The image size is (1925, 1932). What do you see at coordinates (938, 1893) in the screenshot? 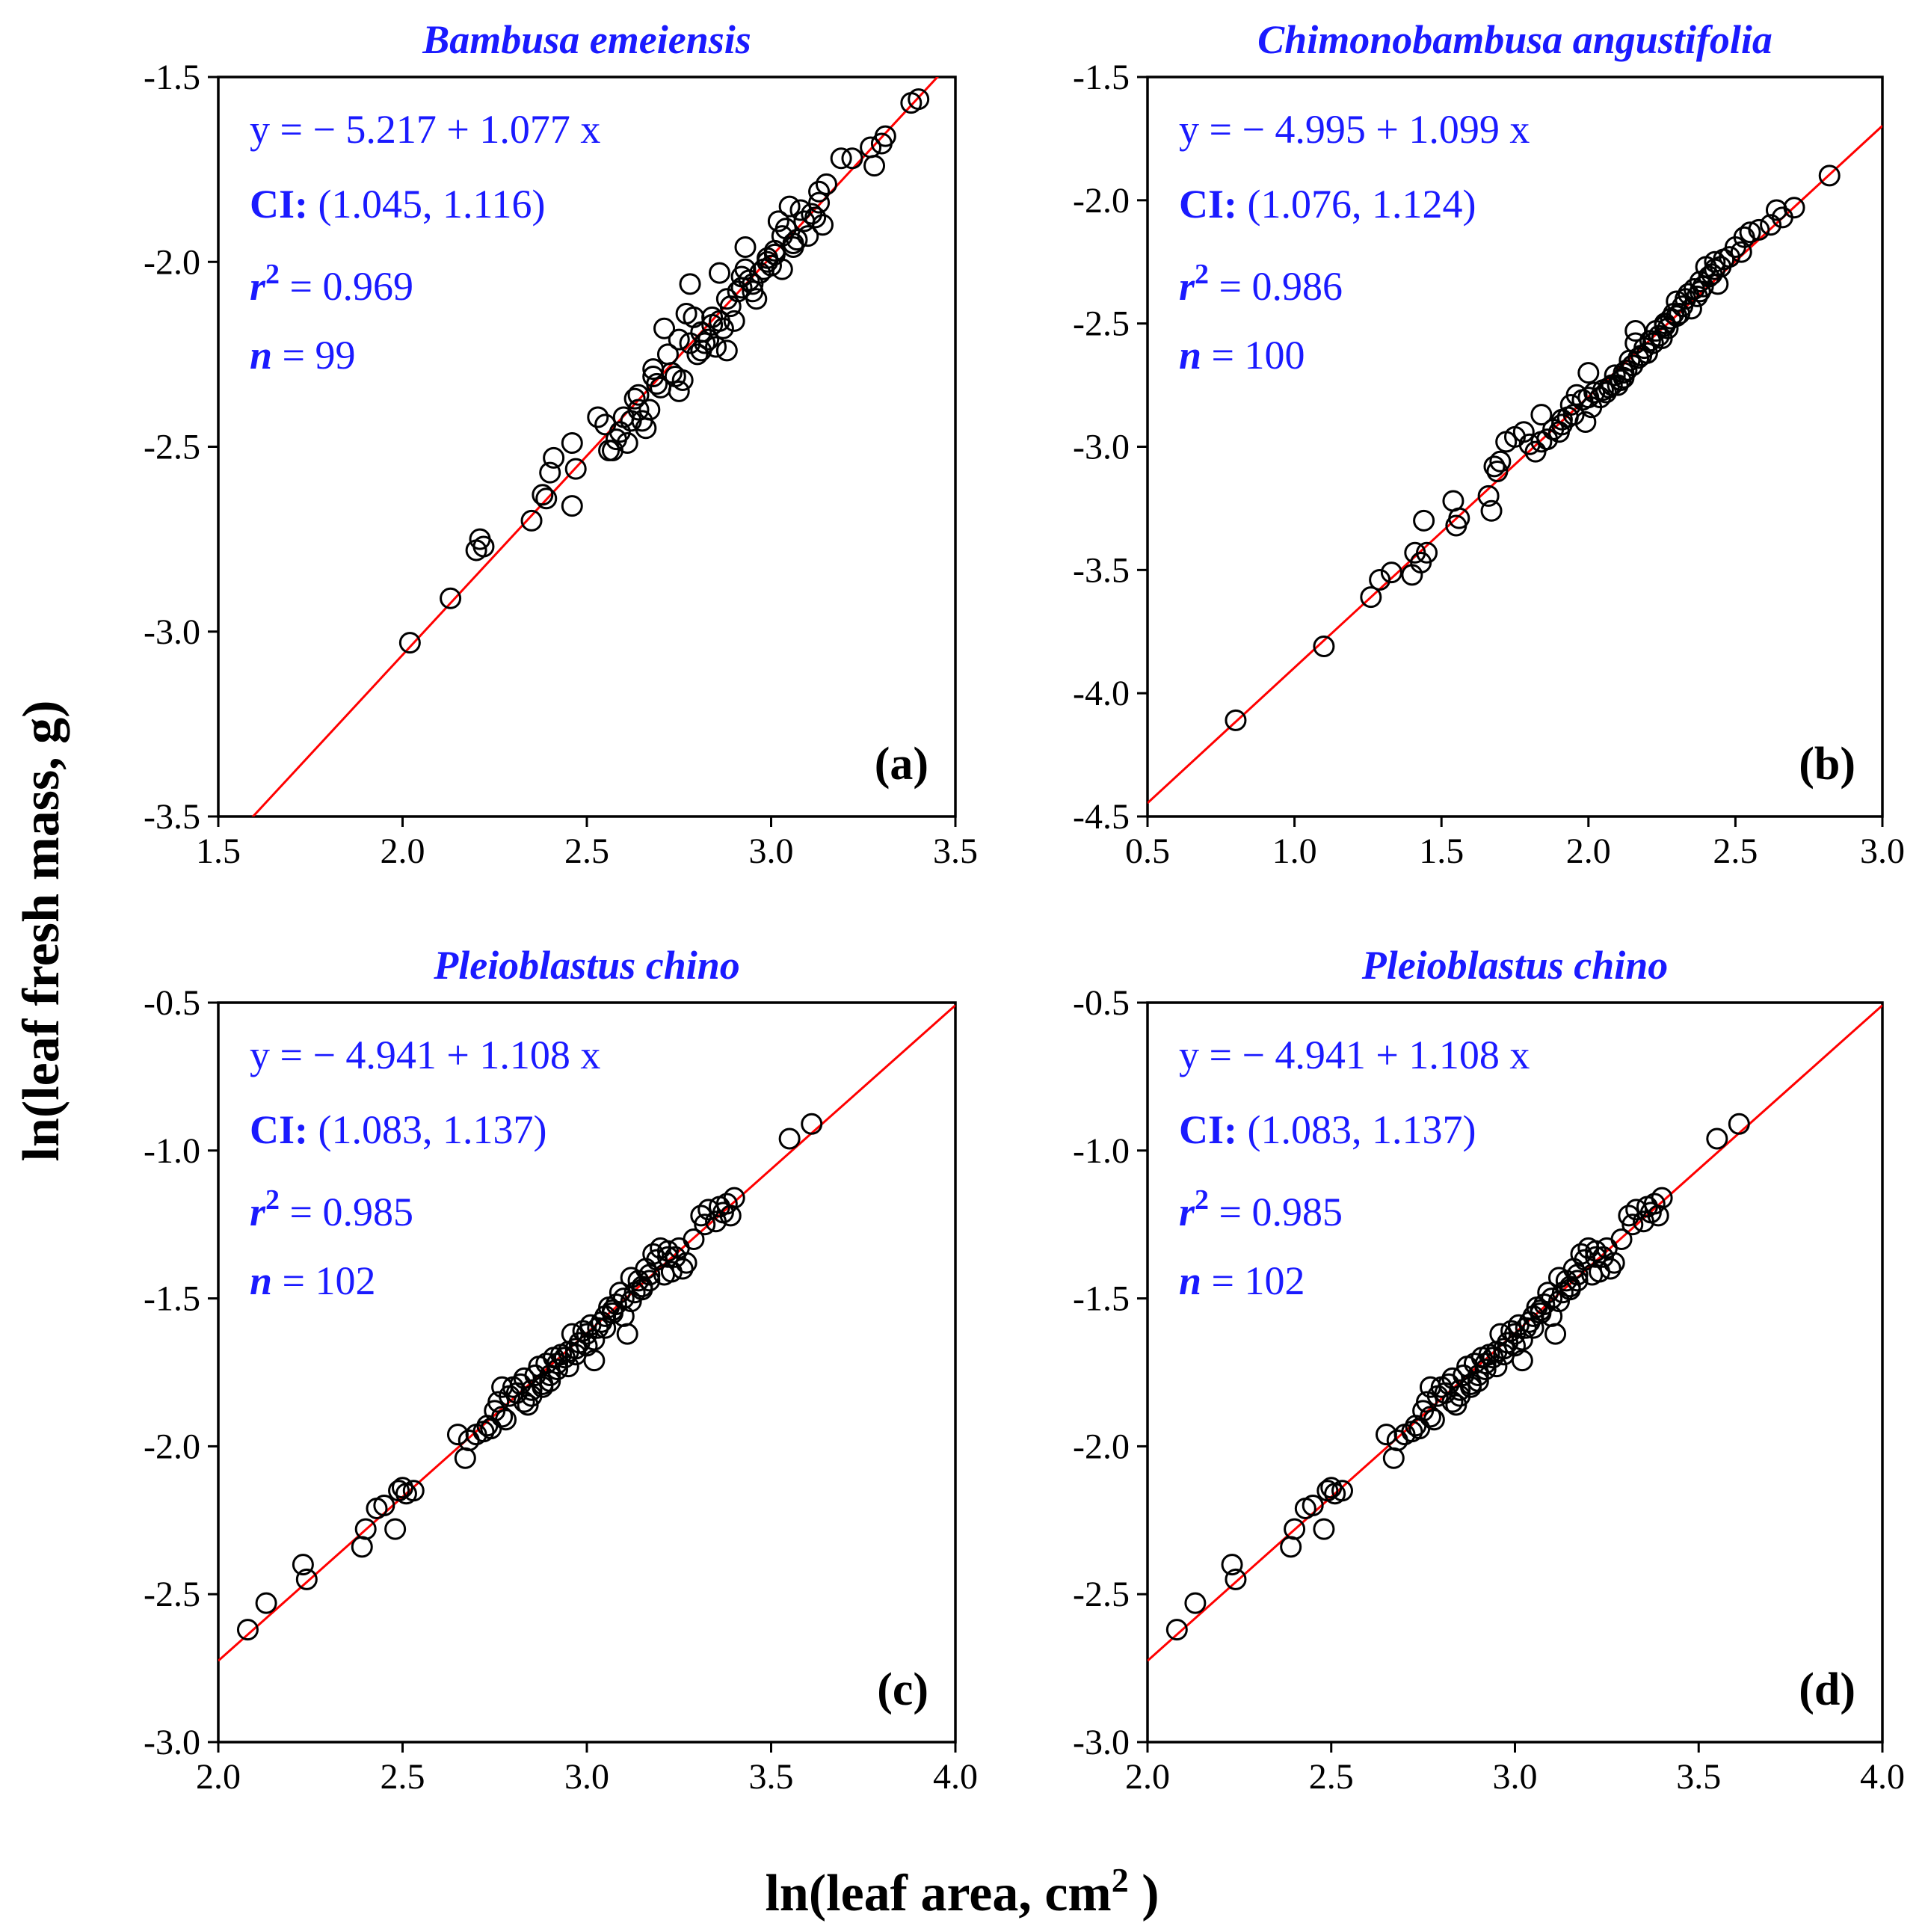
I see `x-axis-title-main: ln(leaf area, cm` at bounding box center [938, 1893].